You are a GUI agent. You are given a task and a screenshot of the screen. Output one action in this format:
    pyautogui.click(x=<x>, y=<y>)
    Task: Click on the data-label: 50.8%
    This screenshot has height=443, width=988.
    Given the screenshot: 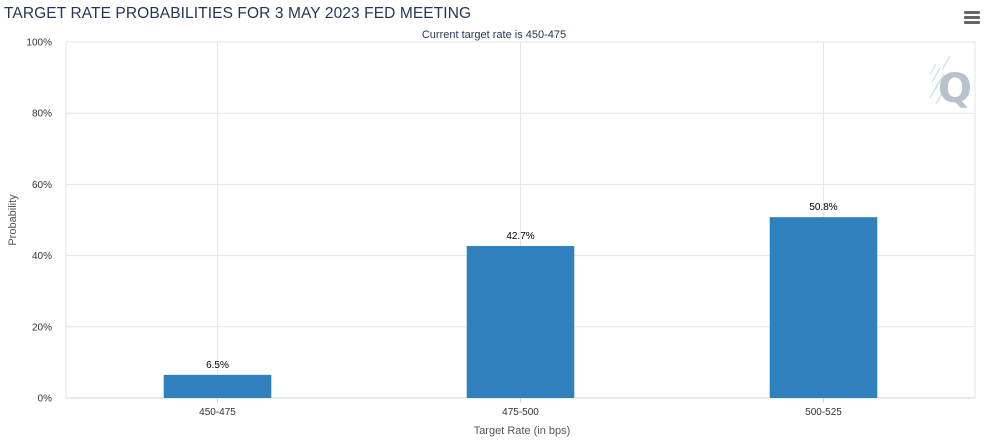 What is the action you would take?
    pyautogui.click(x=823, y=207)
    